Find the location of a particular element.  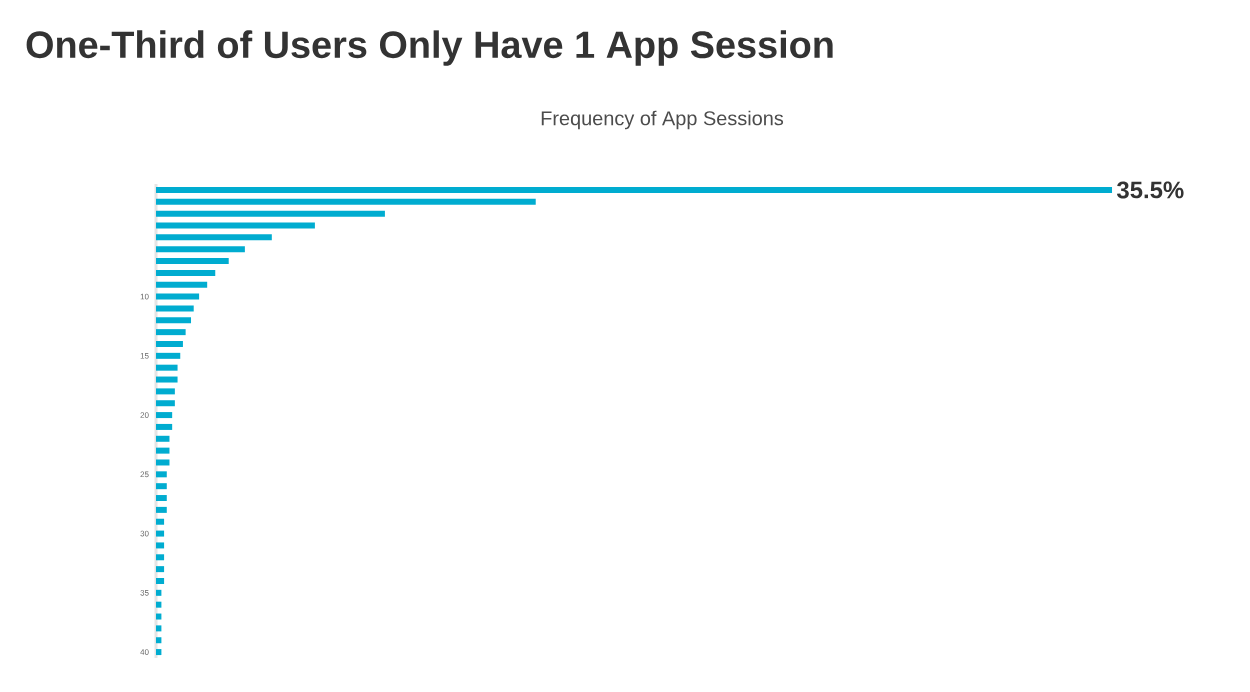

chart-subtitle: Frequency of App Sessions is located at coordinates (662, 120).